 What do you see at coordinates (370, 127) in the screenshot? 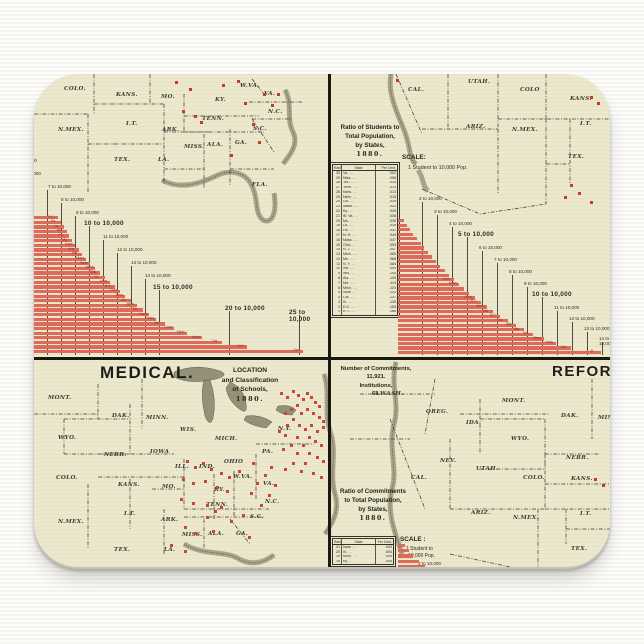
I see `heading-line: Ratio of Students to` at bounding box center [370, 127].